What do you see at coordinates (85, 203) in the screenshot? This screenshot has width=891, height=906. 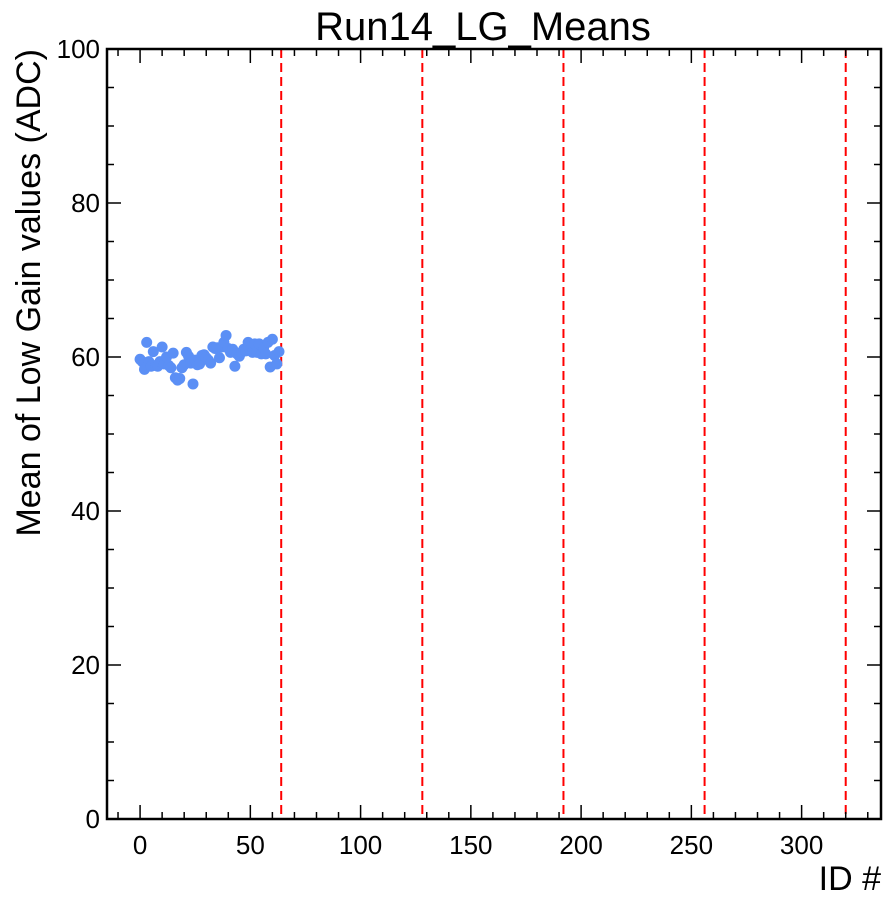 I see `y-tick-label: 80` at bounding box center [85, 203].